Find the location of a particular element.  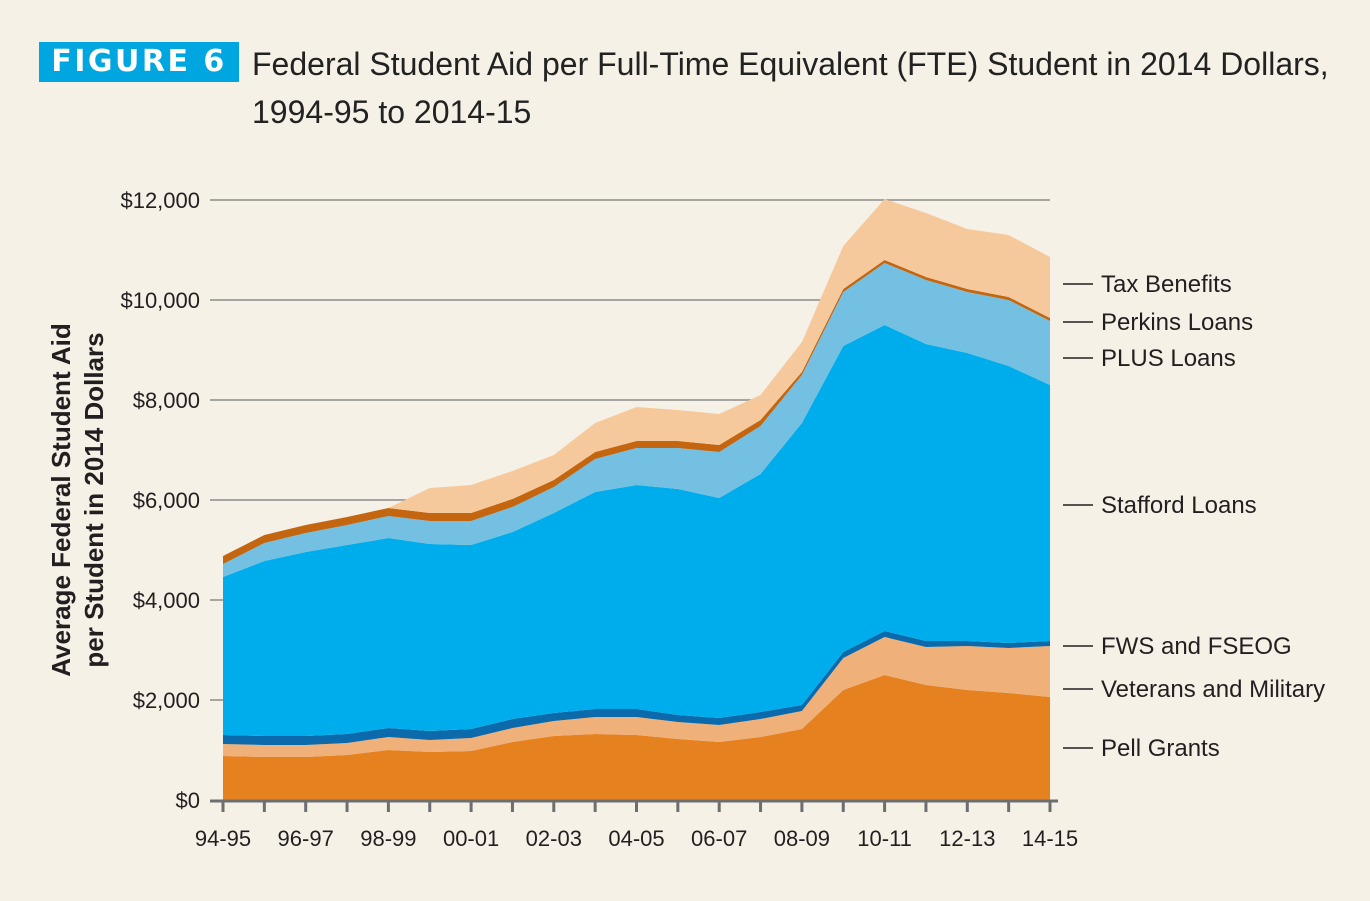

y-axis-label-line-1: Average Federal Student Aid is located at coordinates (61, 500).